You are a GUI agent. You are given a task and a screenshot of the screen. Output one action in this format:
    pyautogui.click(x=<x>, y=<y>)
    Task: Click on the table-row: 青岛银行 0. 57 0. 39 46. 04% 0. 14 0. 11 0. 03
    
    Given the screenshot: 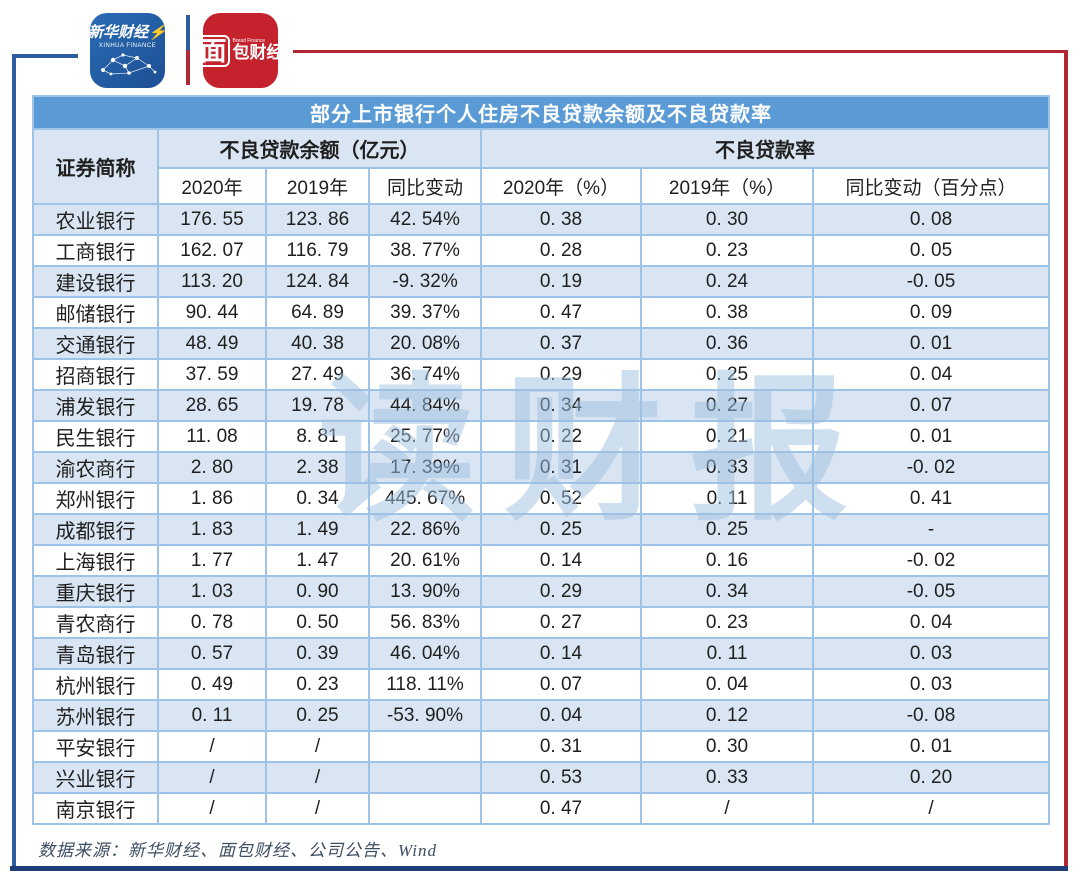 What is the action you would take?
    pyautogui.click(x=541, y=653)
    